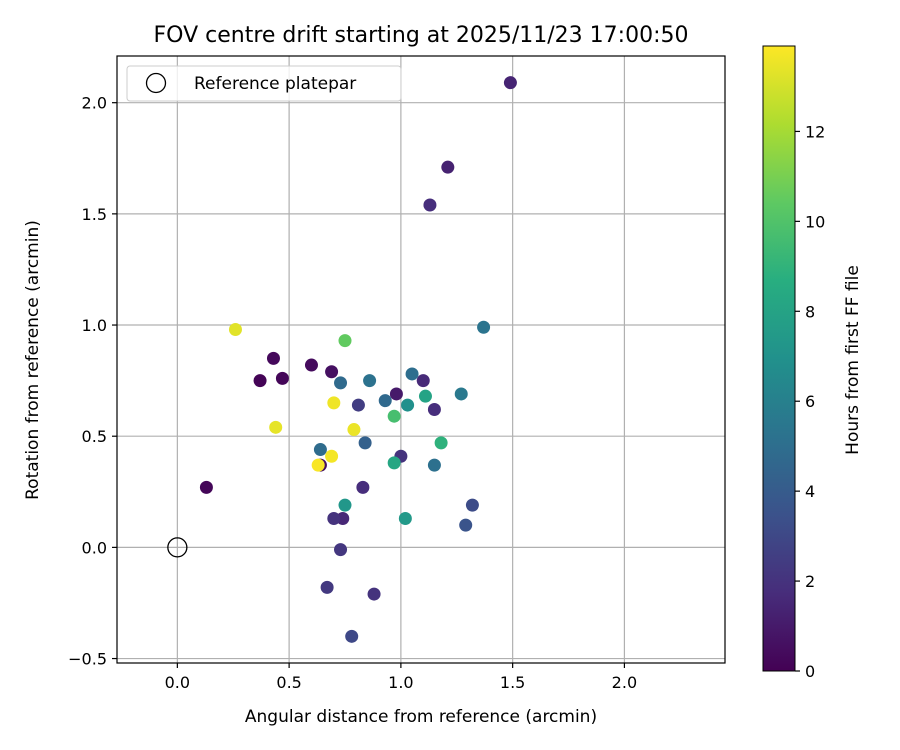  Describe the element at coordinates (853, 360) in the screenshot. I see `colorbar-label: Hours from first FF file` at that location.